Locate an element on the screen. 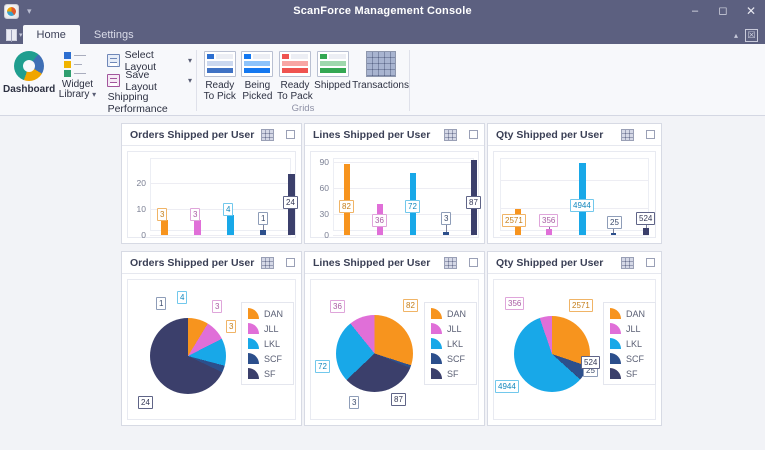 This screenshot has width=765, height=450. pie-chart-plot: 36 82 72 3 87 DAN JLL LKL SCF SF is located at coordinates (394, 349).